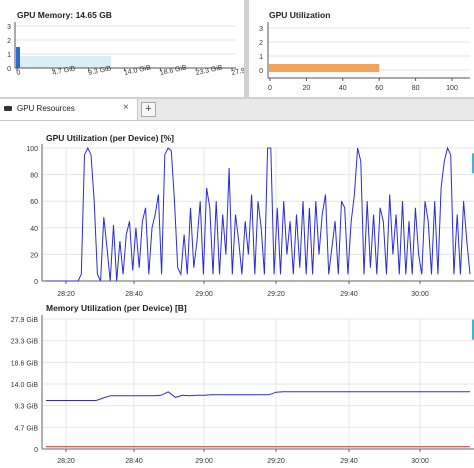 This screenshot has width=474, height=468. Describe the element at coordinates (25, 363) in the screenshot. I see `y-tick-label: 18.6 GiB` at that location.